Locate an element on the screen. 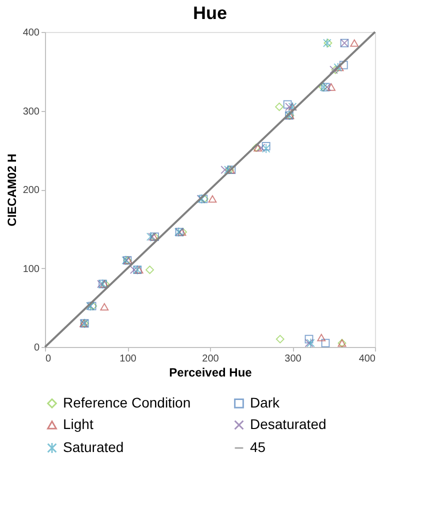 The width and height of the screenshot is (440, 517). y-tick-label: 300 is located at coordinates (31, 112).